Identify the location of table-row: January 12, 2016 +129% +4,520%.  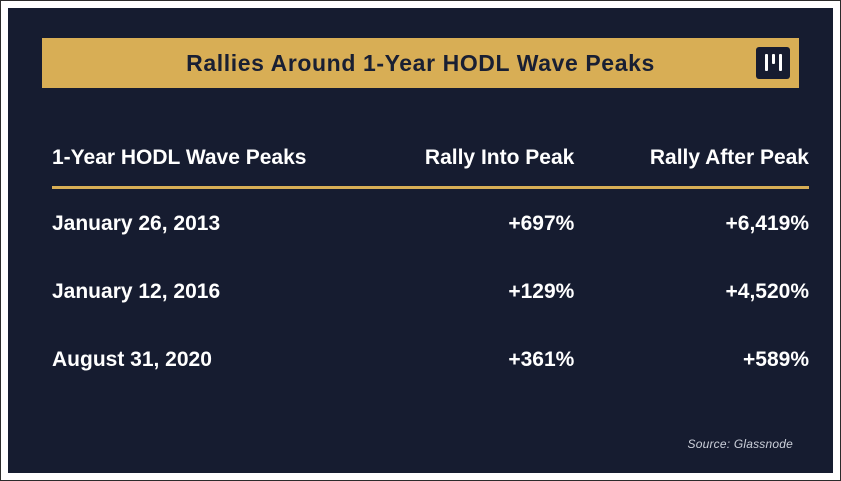
(430, 291).